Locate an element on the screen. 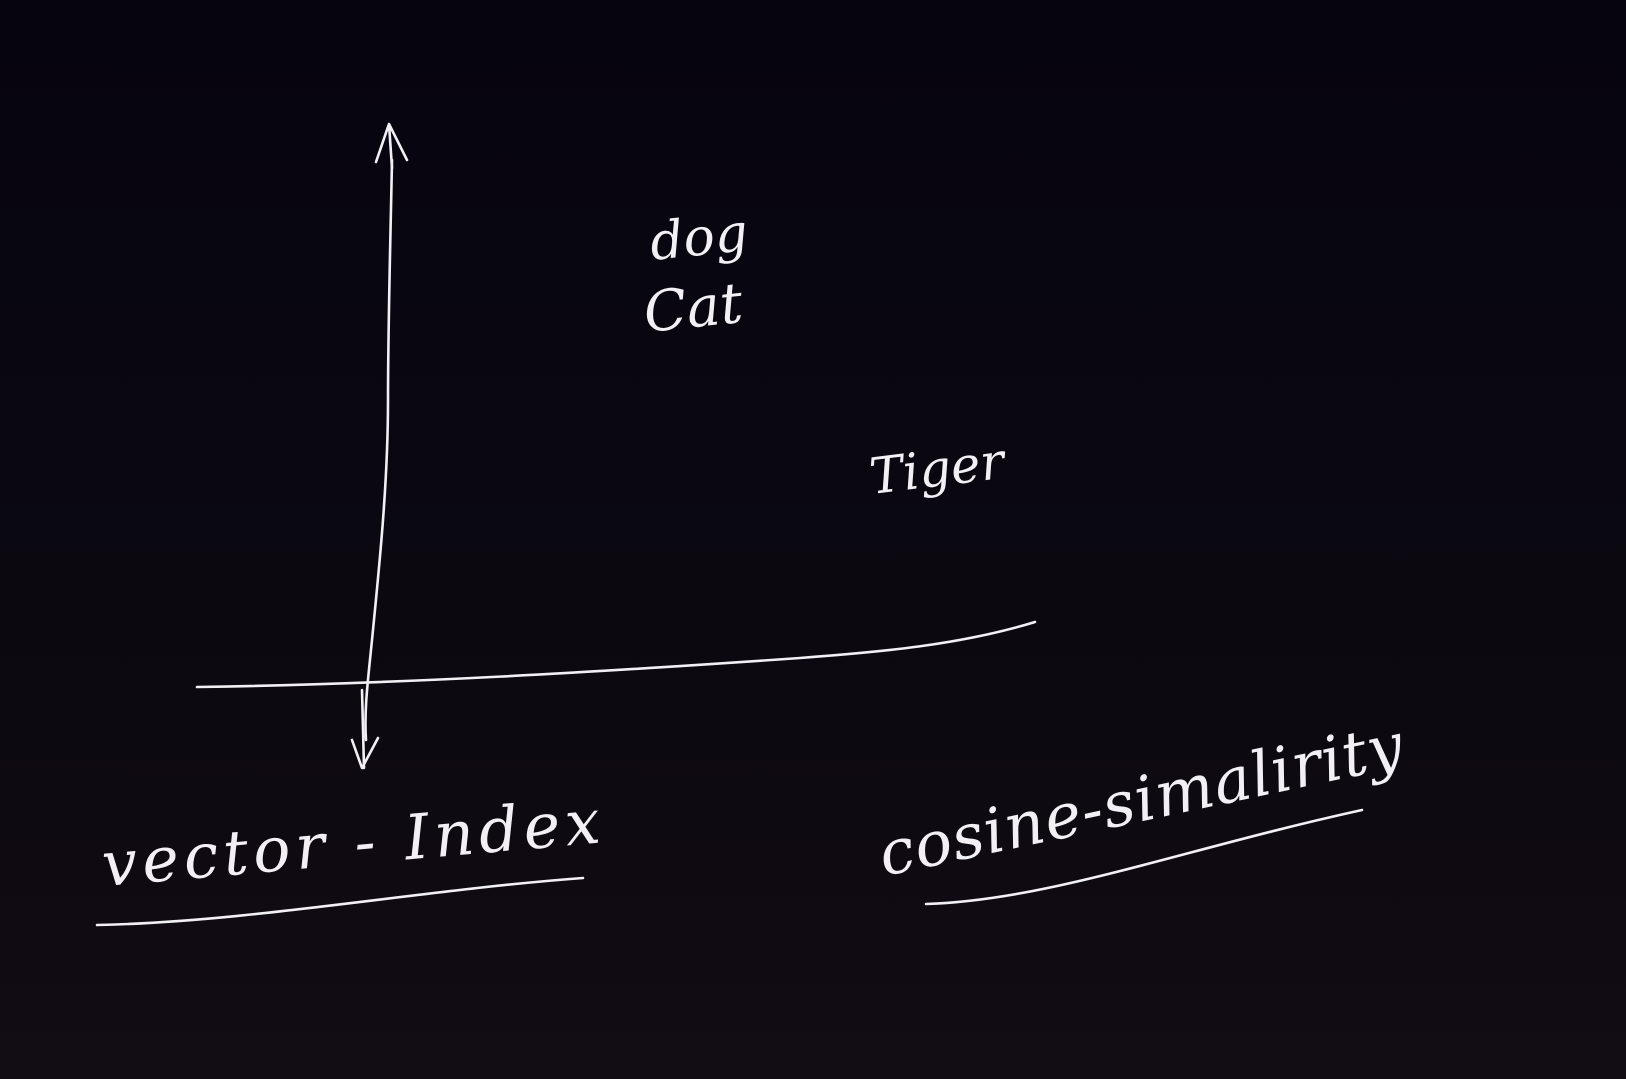 The width and height of the screenshot is (1626, 1079). label-dog: dog is located at coordinates (699, 238).